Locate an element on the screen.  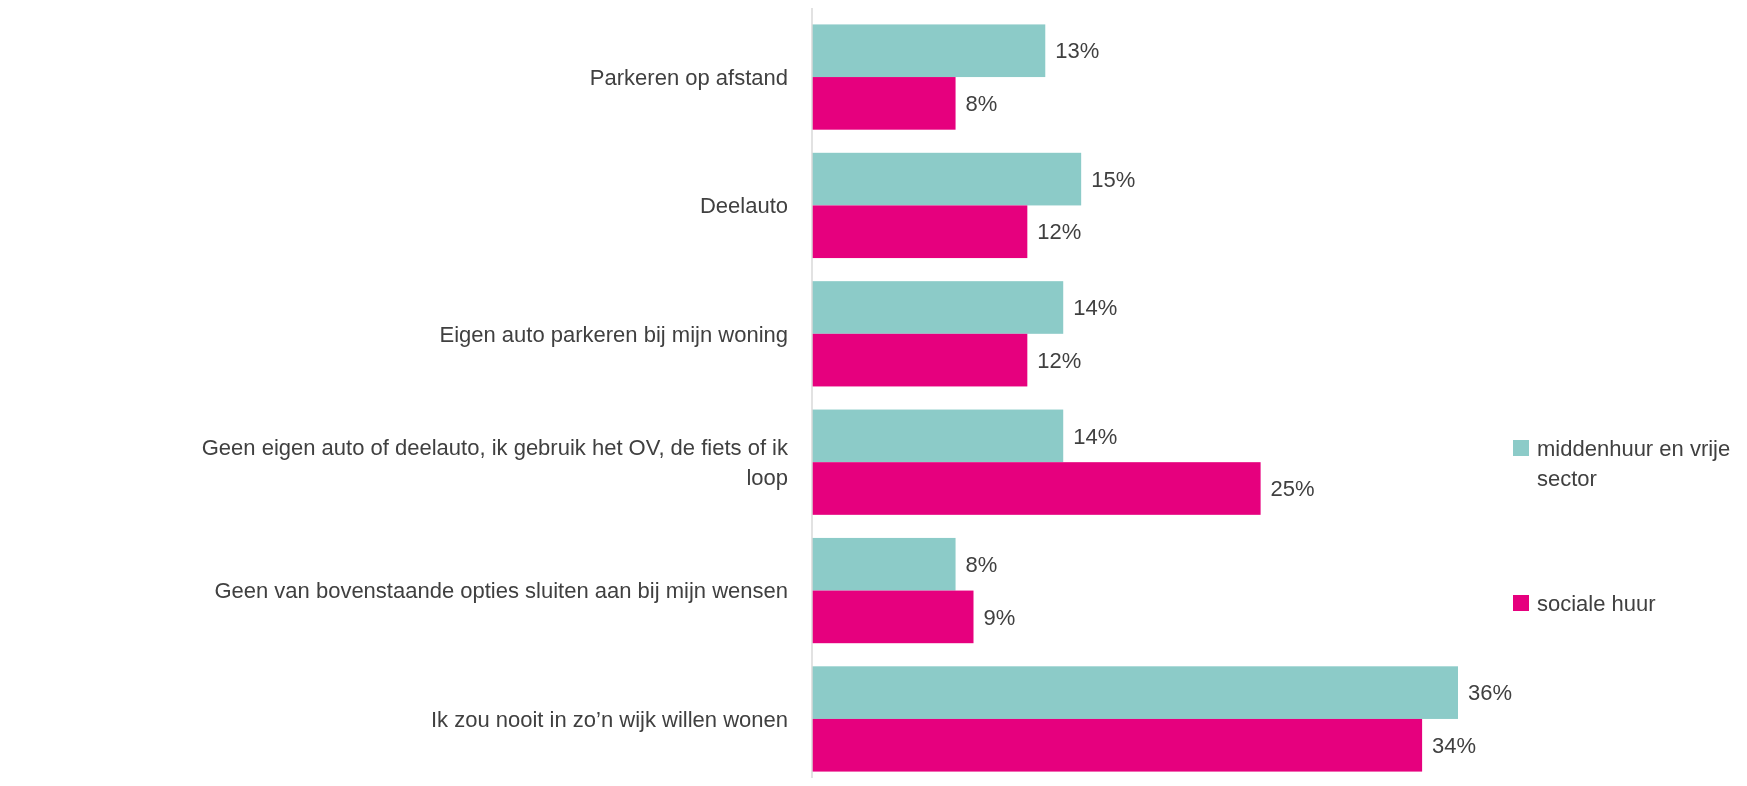
legend-label: middenhuur en vrije sector is located at coordinates (1634, 463).